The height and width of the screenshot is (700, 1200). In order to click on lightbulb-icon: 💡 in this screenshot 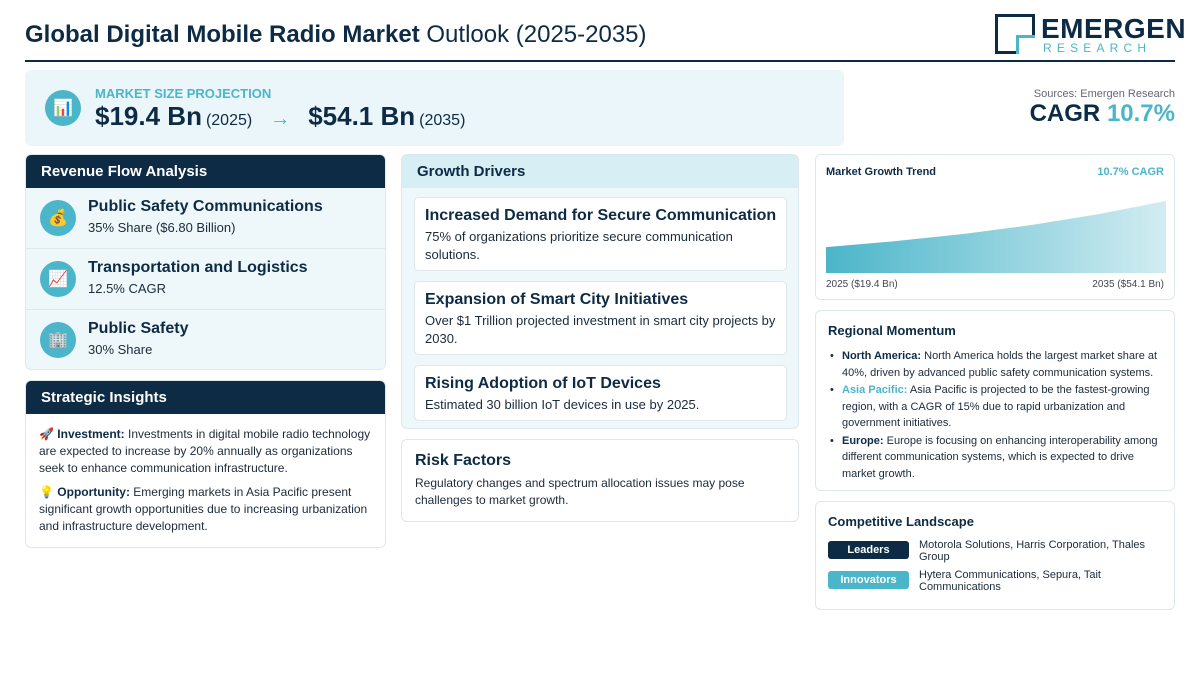, I will do `click(46, 492)`.